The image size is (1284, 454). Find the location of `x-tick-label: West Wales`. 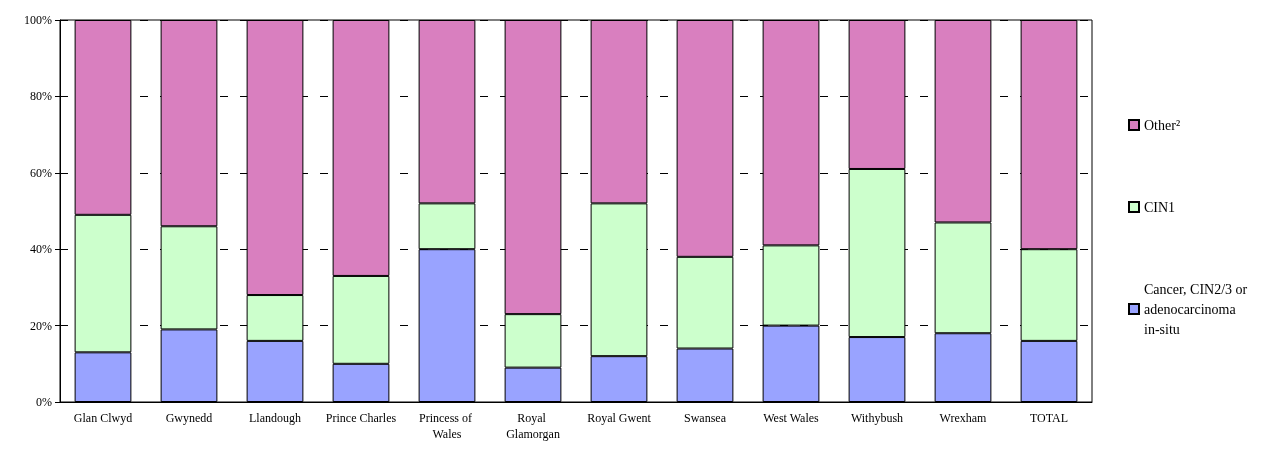

x-tick-label: West Wales is located at coordinates (791, 418).